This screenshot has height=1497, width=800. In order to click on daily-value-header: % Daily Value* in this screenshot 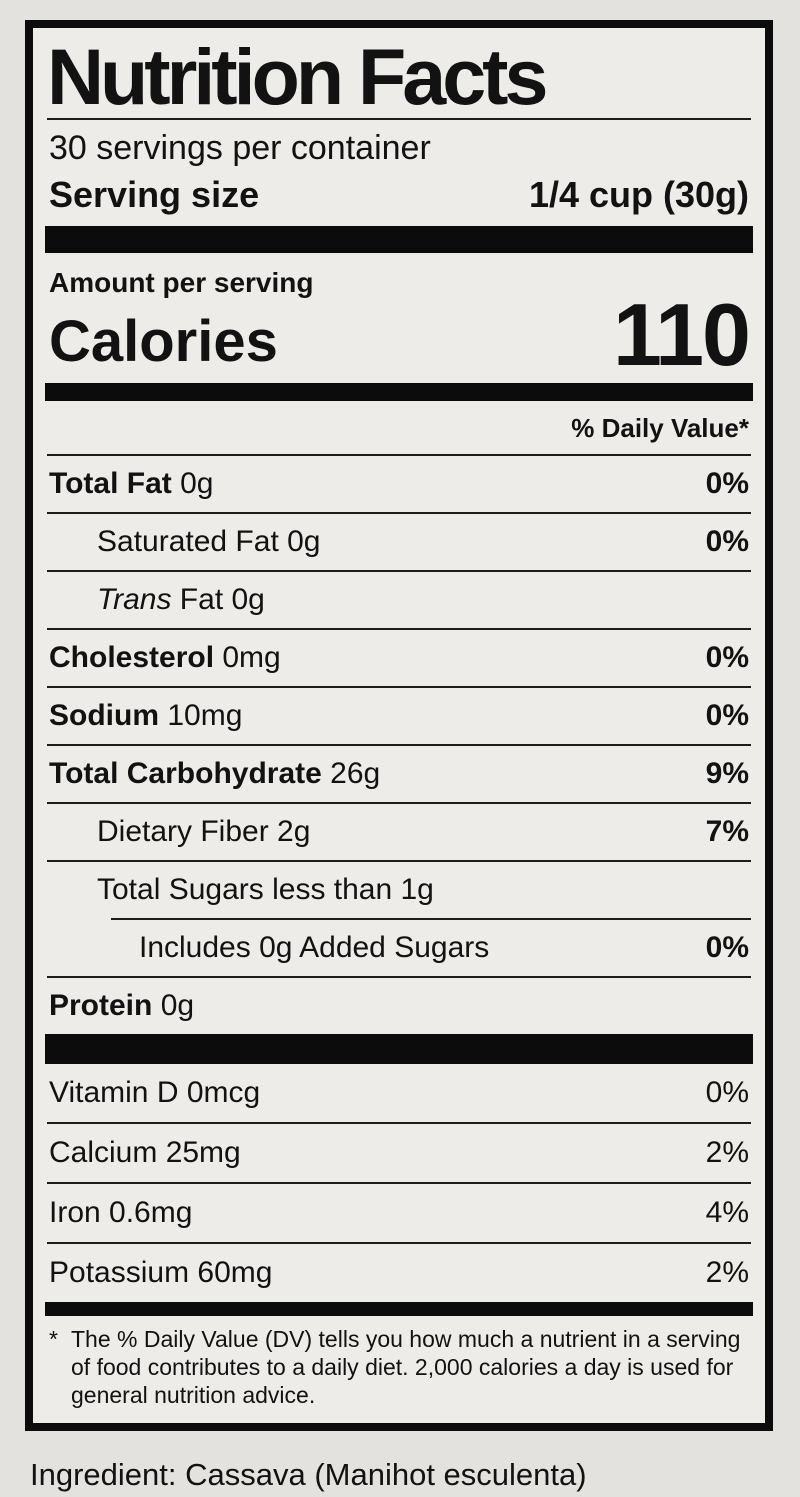, I will do `click(660, 427)`.